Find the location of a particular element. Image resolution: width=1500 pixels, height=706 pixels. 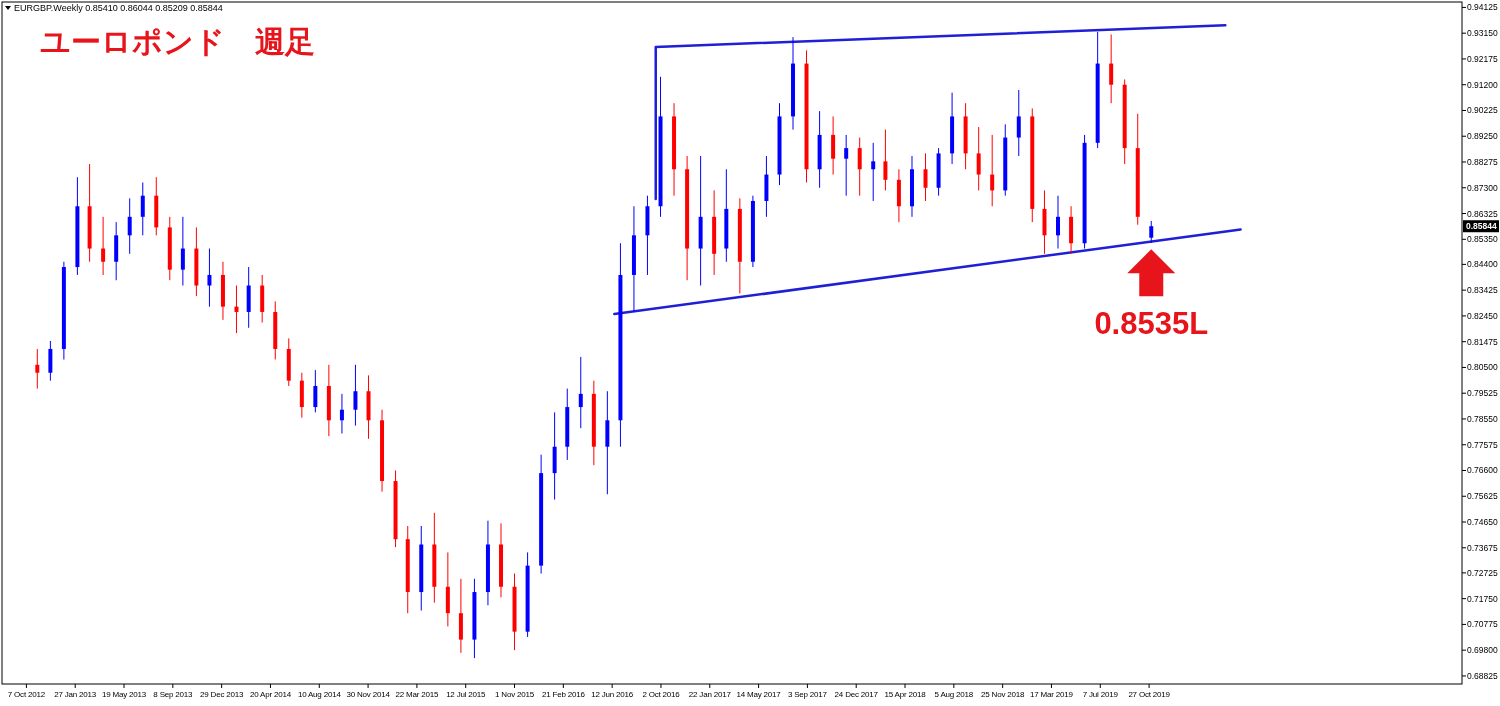

y-tick-label: 0.74650 is located at coordinates (1482, 522).